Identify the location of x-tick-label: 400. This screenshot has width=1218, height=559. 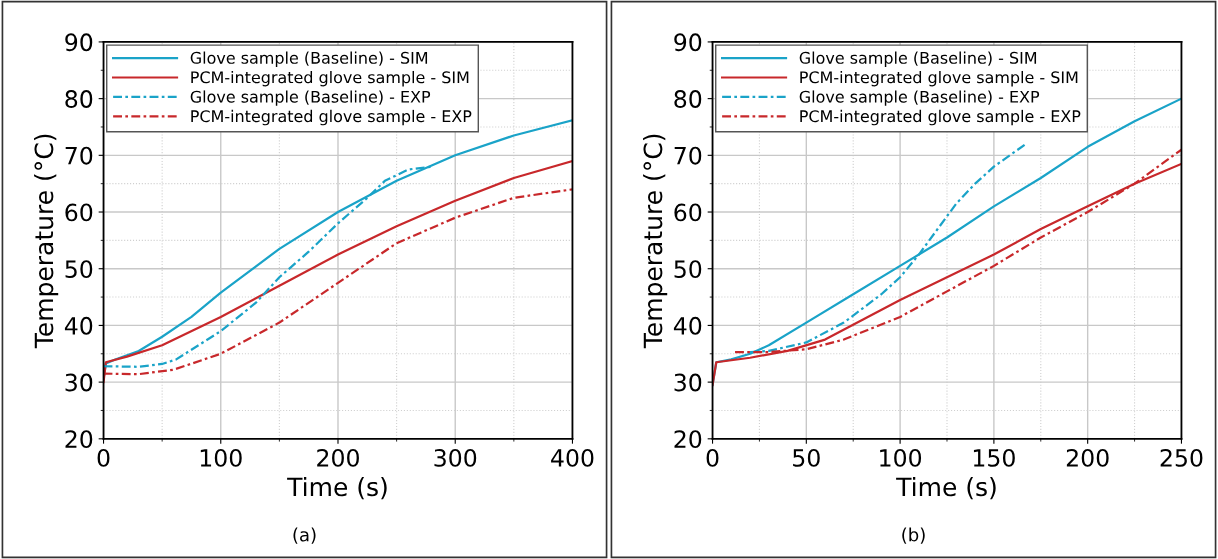
(572, 457).